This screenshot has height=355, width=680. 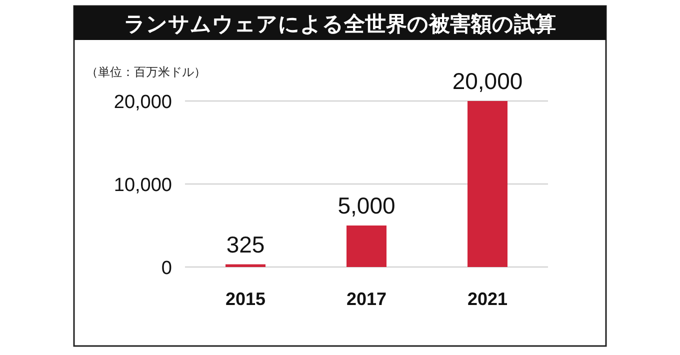 What do you see at coordinates (340, 24) in the screenshot?
I see `chart-title: ランサムウェアによる全世界の被害額の試算` at bounding box center [340, 24].